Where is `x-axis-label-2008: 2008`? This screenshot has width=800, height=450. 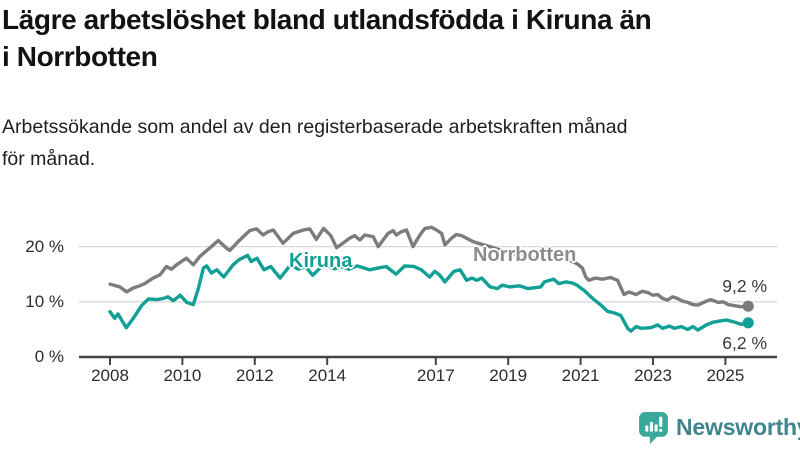
x-axis-label-2008: 2008 is located at coordinates (110, 375).